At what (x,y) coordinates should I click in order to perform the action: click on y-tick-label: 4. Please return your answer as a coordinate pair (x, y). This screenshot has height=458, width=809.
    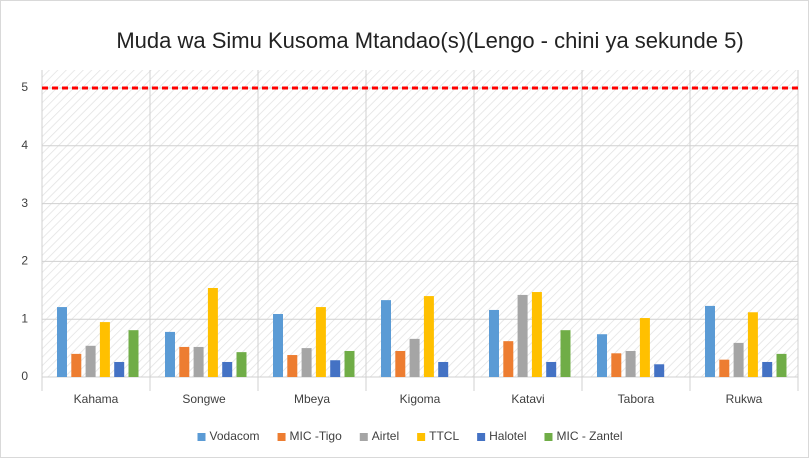
    Looking at the image, I should click on (24, 145).